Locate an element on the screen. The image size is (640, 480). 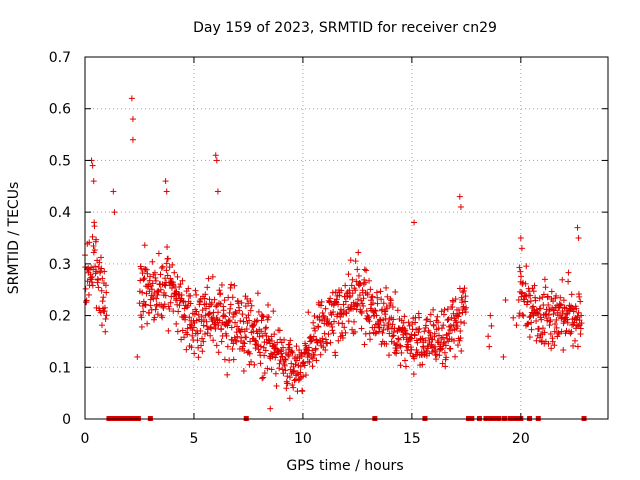
y-tick-label: 0.5 is located at coordinates (60, 161).